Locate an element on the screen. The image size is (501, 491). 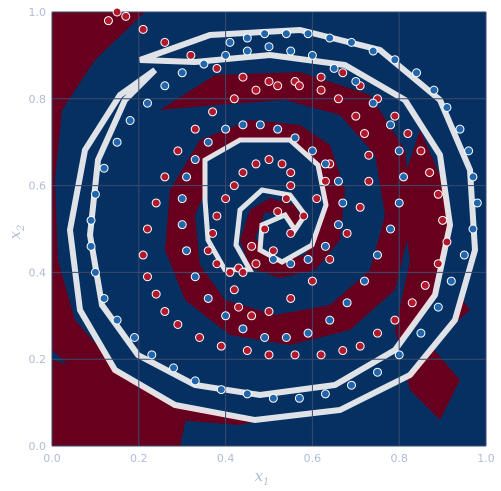
region-red-bottom is located at coordinates (121, 403).